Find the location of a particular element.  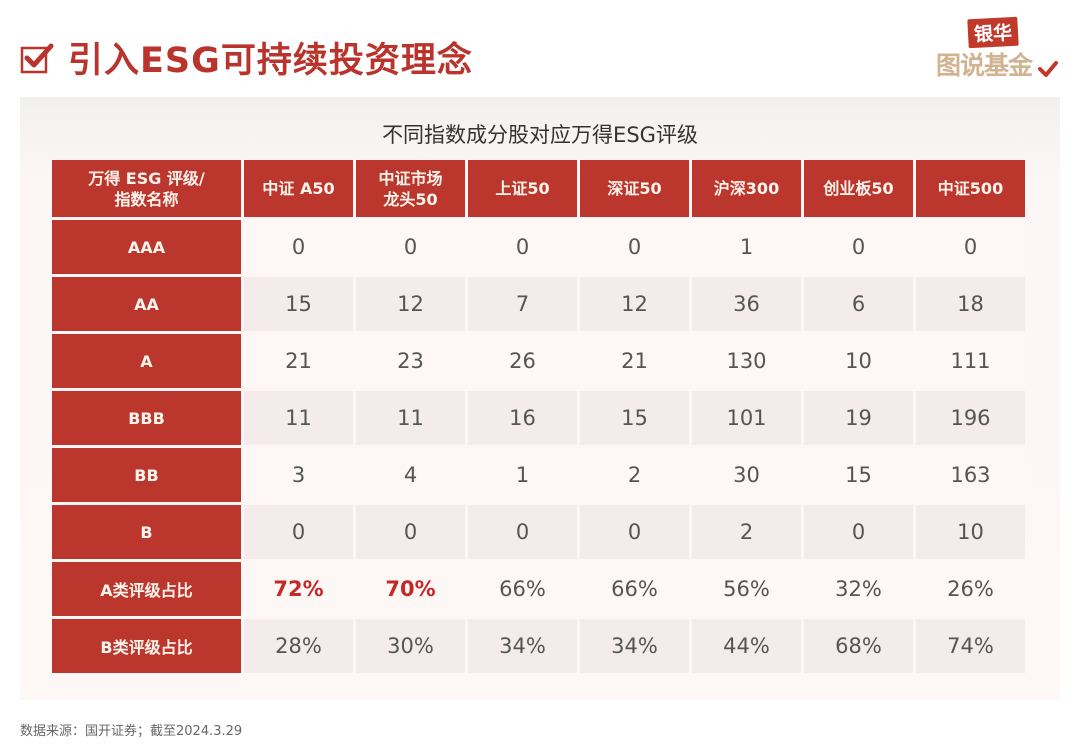

column-header: 深证50 is located at coordinates (634, 188).